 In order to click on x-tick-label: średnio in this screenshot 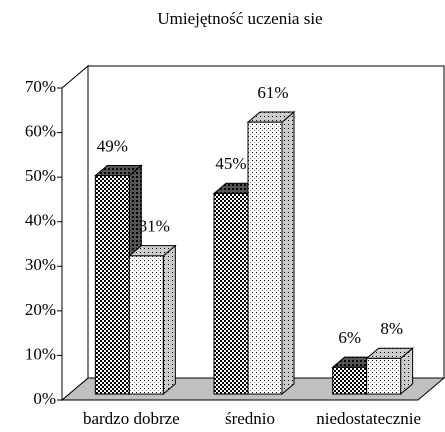, I will do `click(250, 418)`.